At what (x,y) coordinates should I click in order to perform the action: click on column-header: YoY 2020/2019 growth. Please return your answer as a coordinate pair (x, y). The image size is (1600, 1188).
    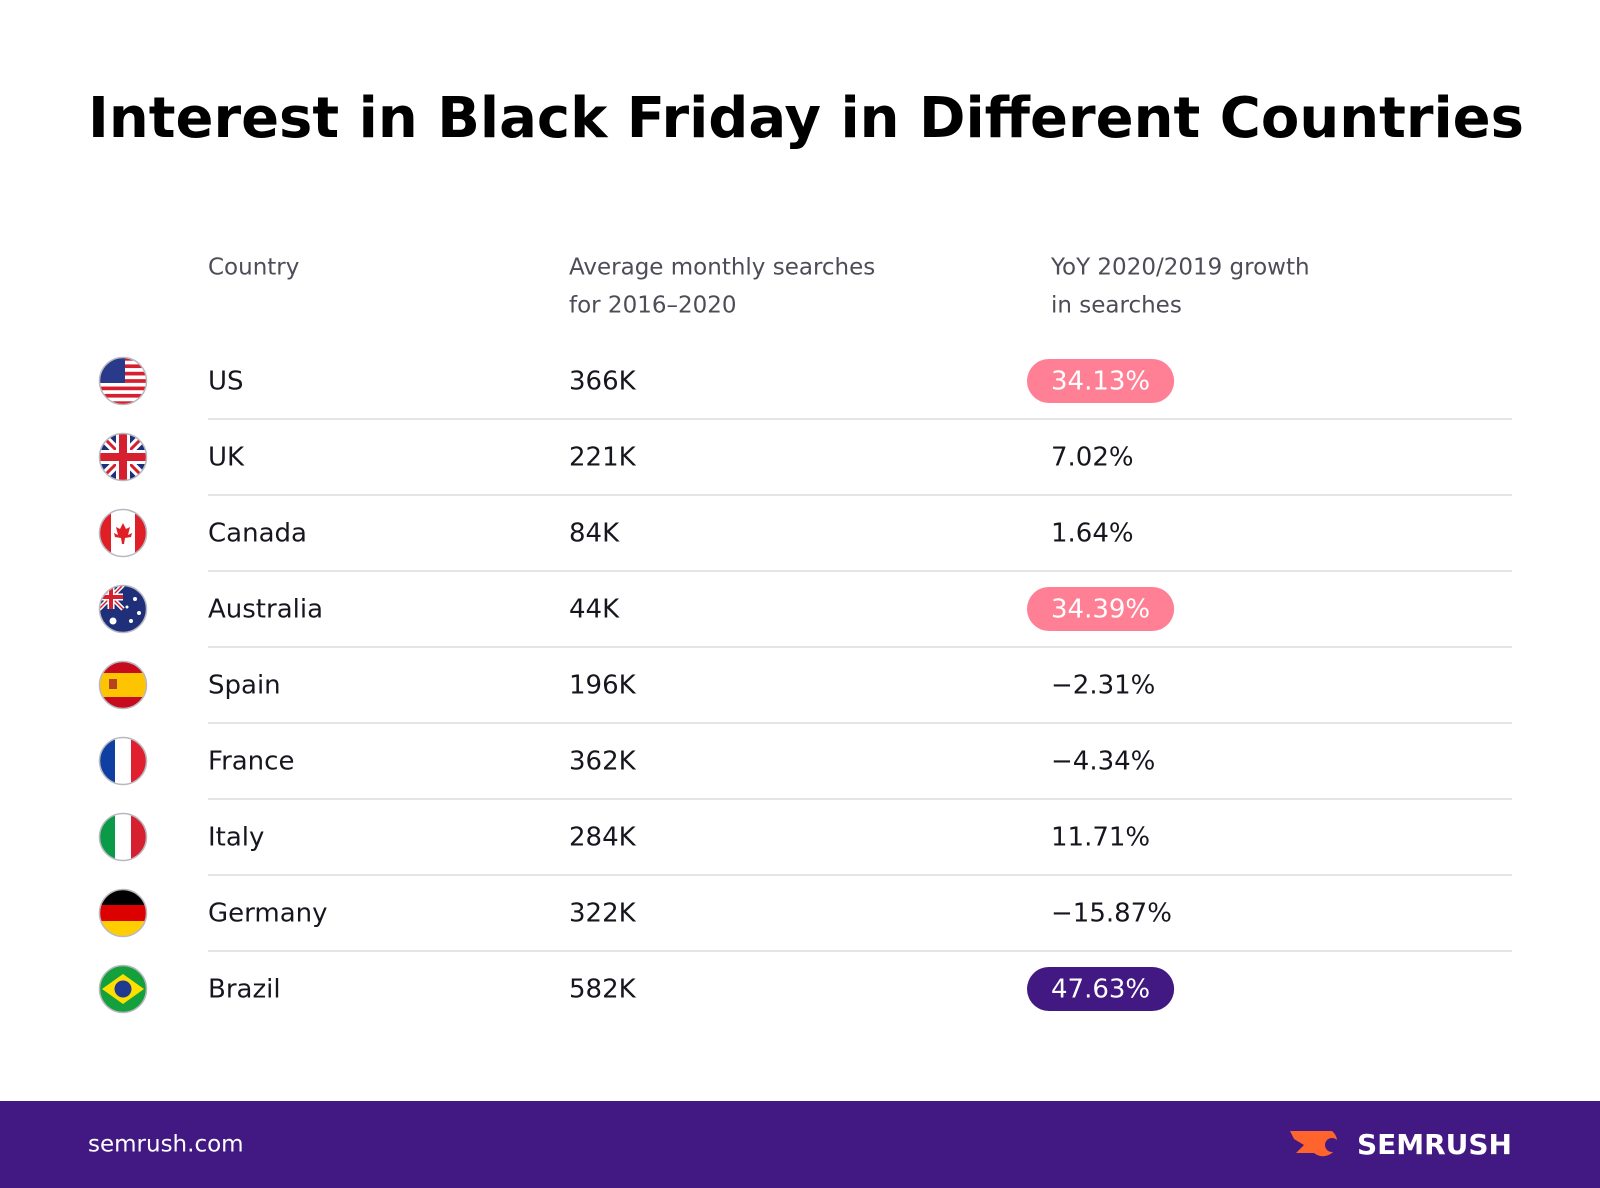
    Looking at the image, I should click on (1180, 268).